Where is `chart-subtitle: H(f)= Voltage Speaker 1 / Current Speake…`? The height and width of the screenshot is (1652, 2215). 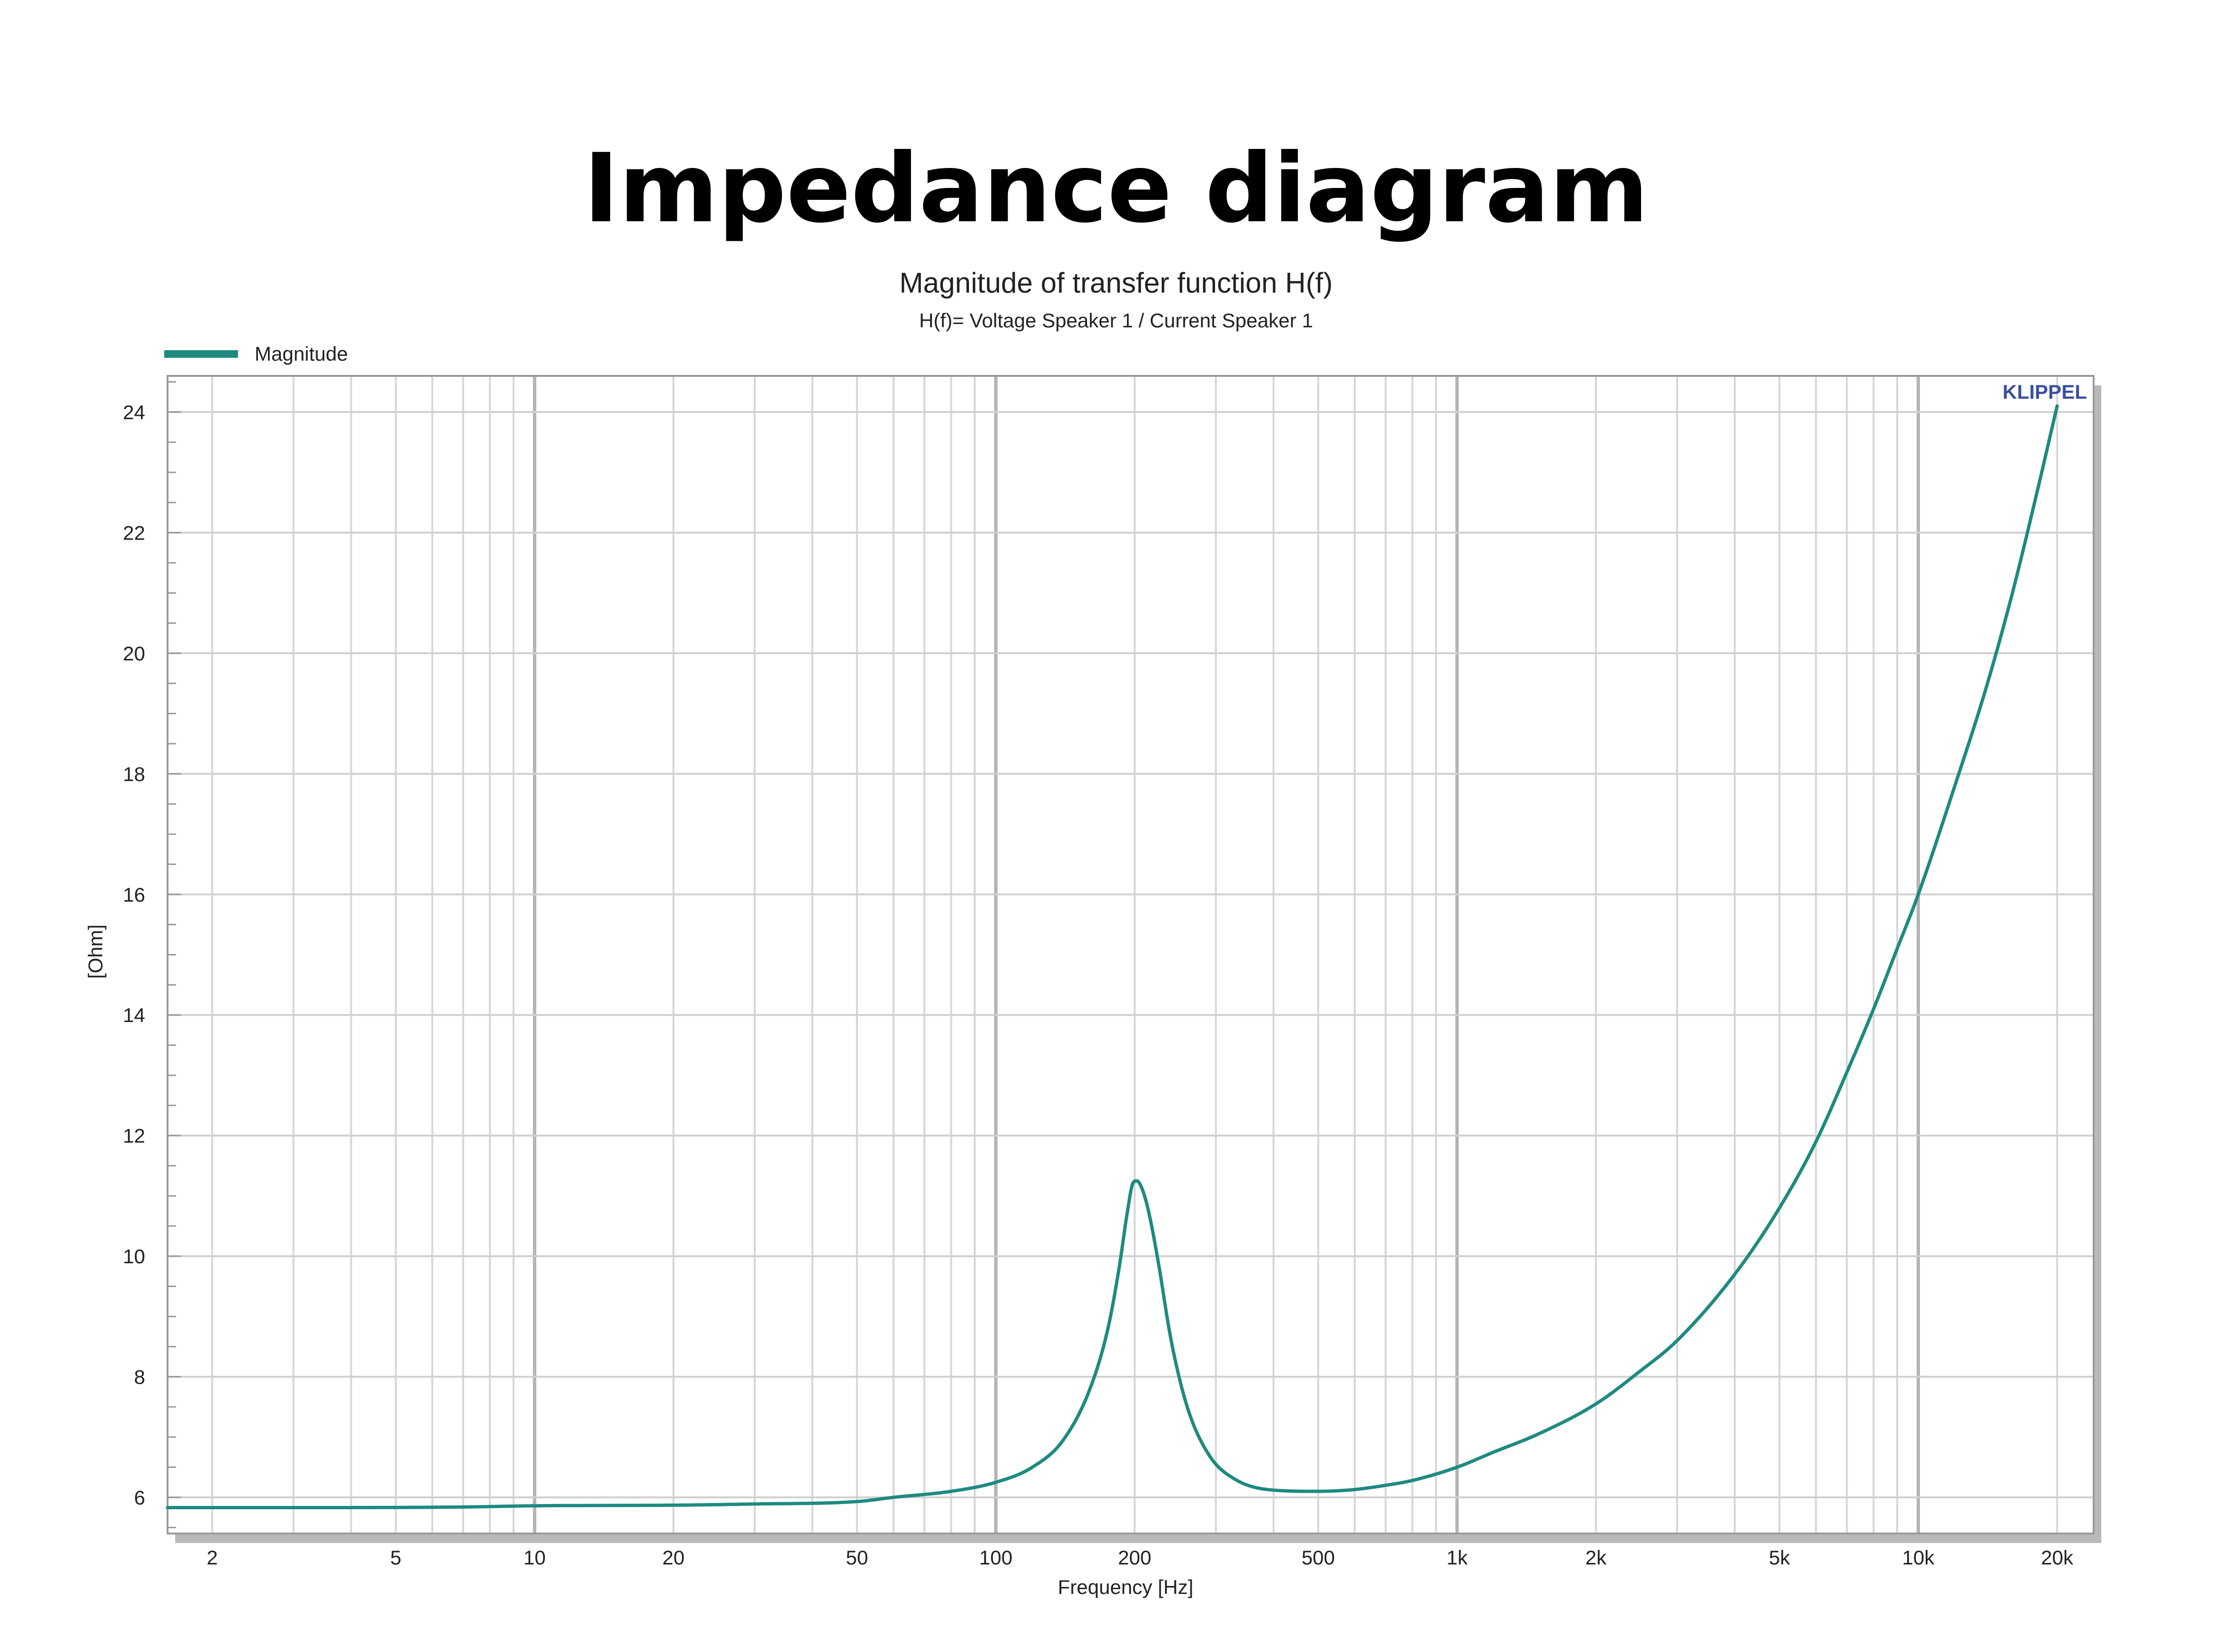
chart-subtitle: H(f)= Voltage Speaker 1 / Current Speake… is located at coordinates (1116, 321).